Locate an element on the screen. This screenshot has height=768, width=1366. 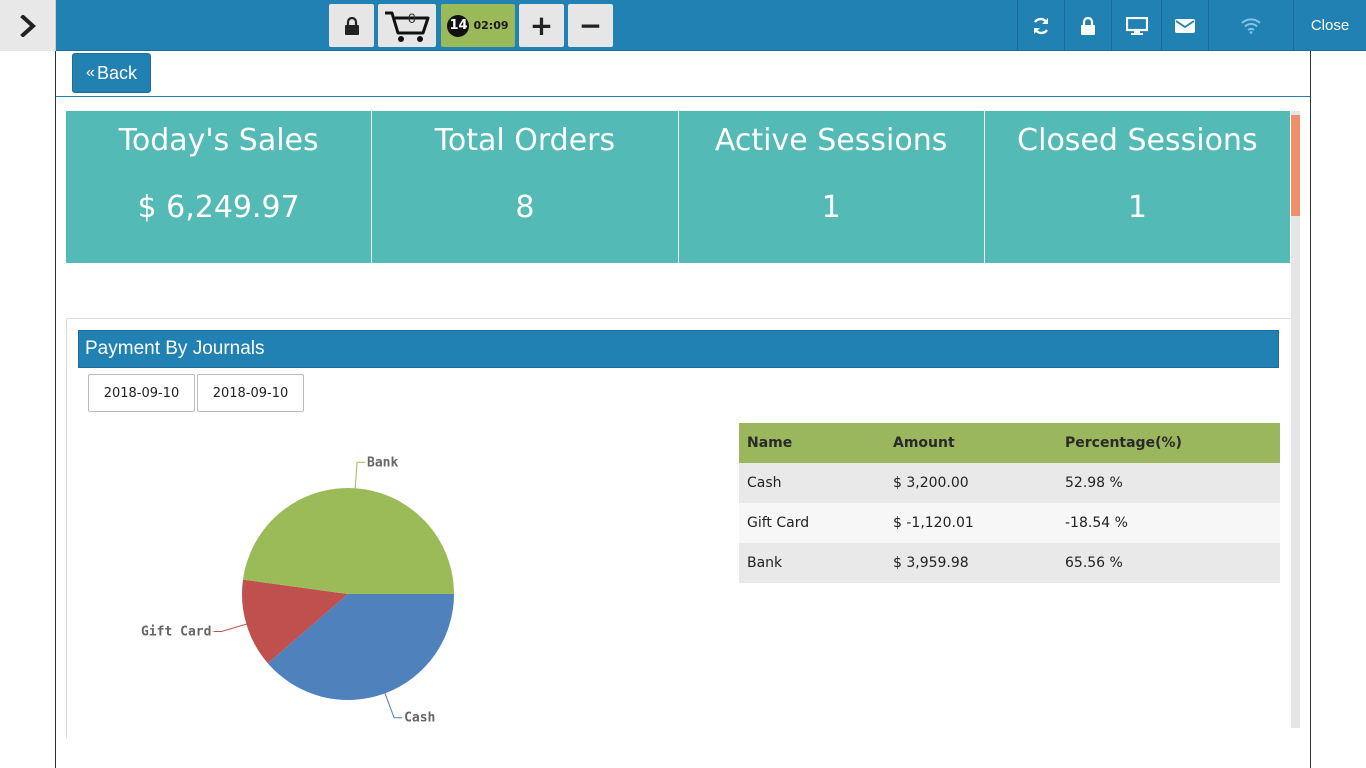
table-row: Bank $ 3,959.98 65.56 % is located at coordinates (1009, 563).